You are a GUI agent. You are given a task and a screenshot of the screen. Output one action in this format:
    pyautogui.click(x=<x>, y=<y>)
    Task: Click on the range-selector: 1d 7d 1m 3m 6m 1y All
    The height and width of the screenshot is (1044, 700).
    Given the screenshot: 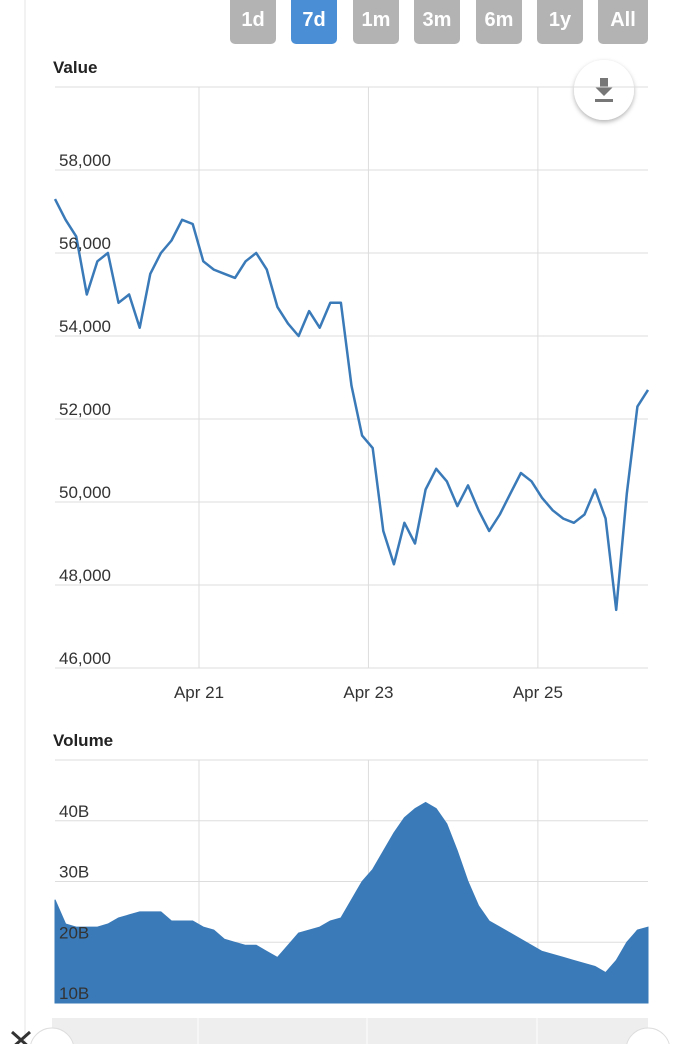 What is the action you would take?
    pyautogui.click(x=439, y=22)
    